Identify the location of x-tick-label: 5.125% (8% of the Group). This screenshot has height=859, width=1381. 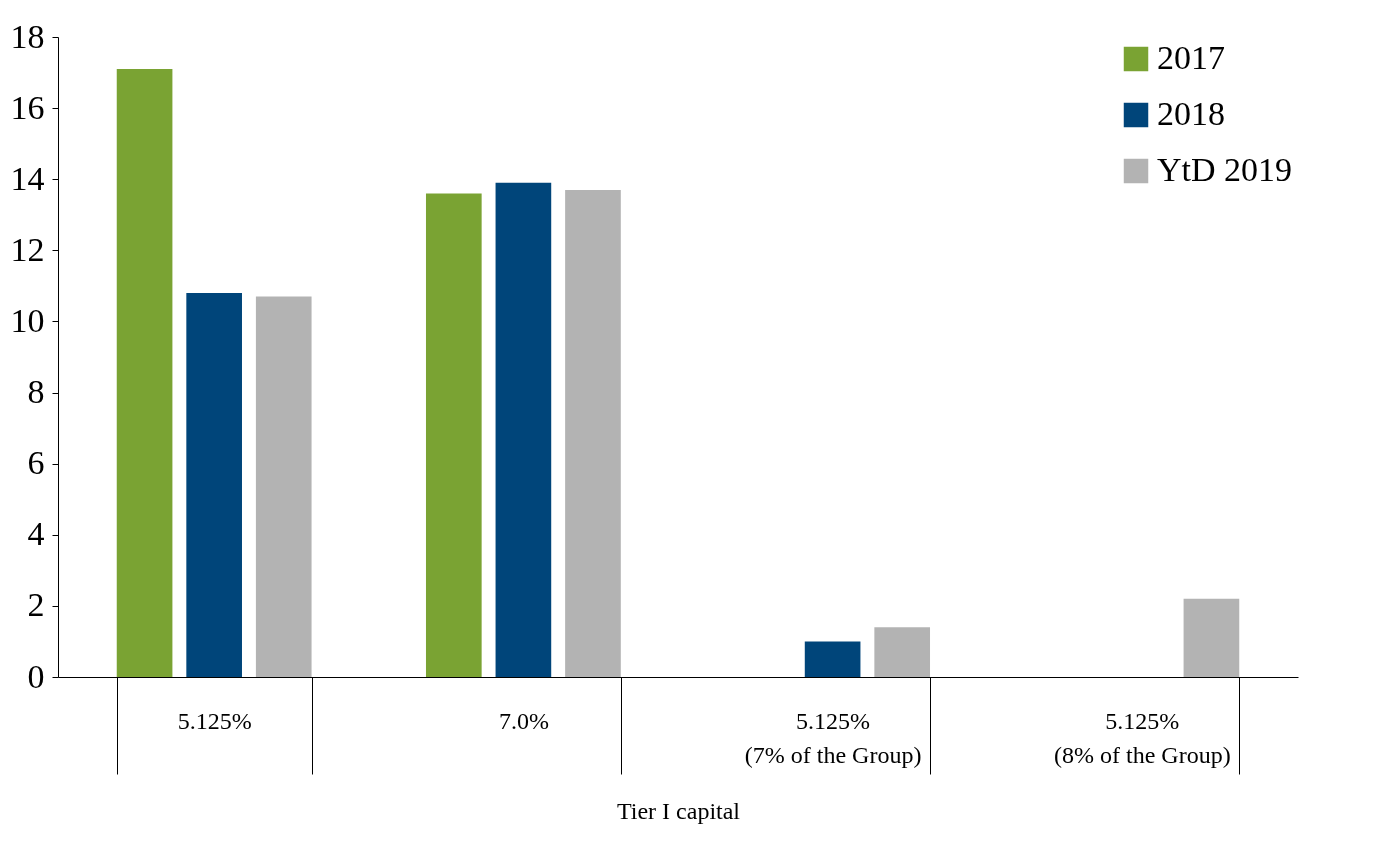
(1142, 737).